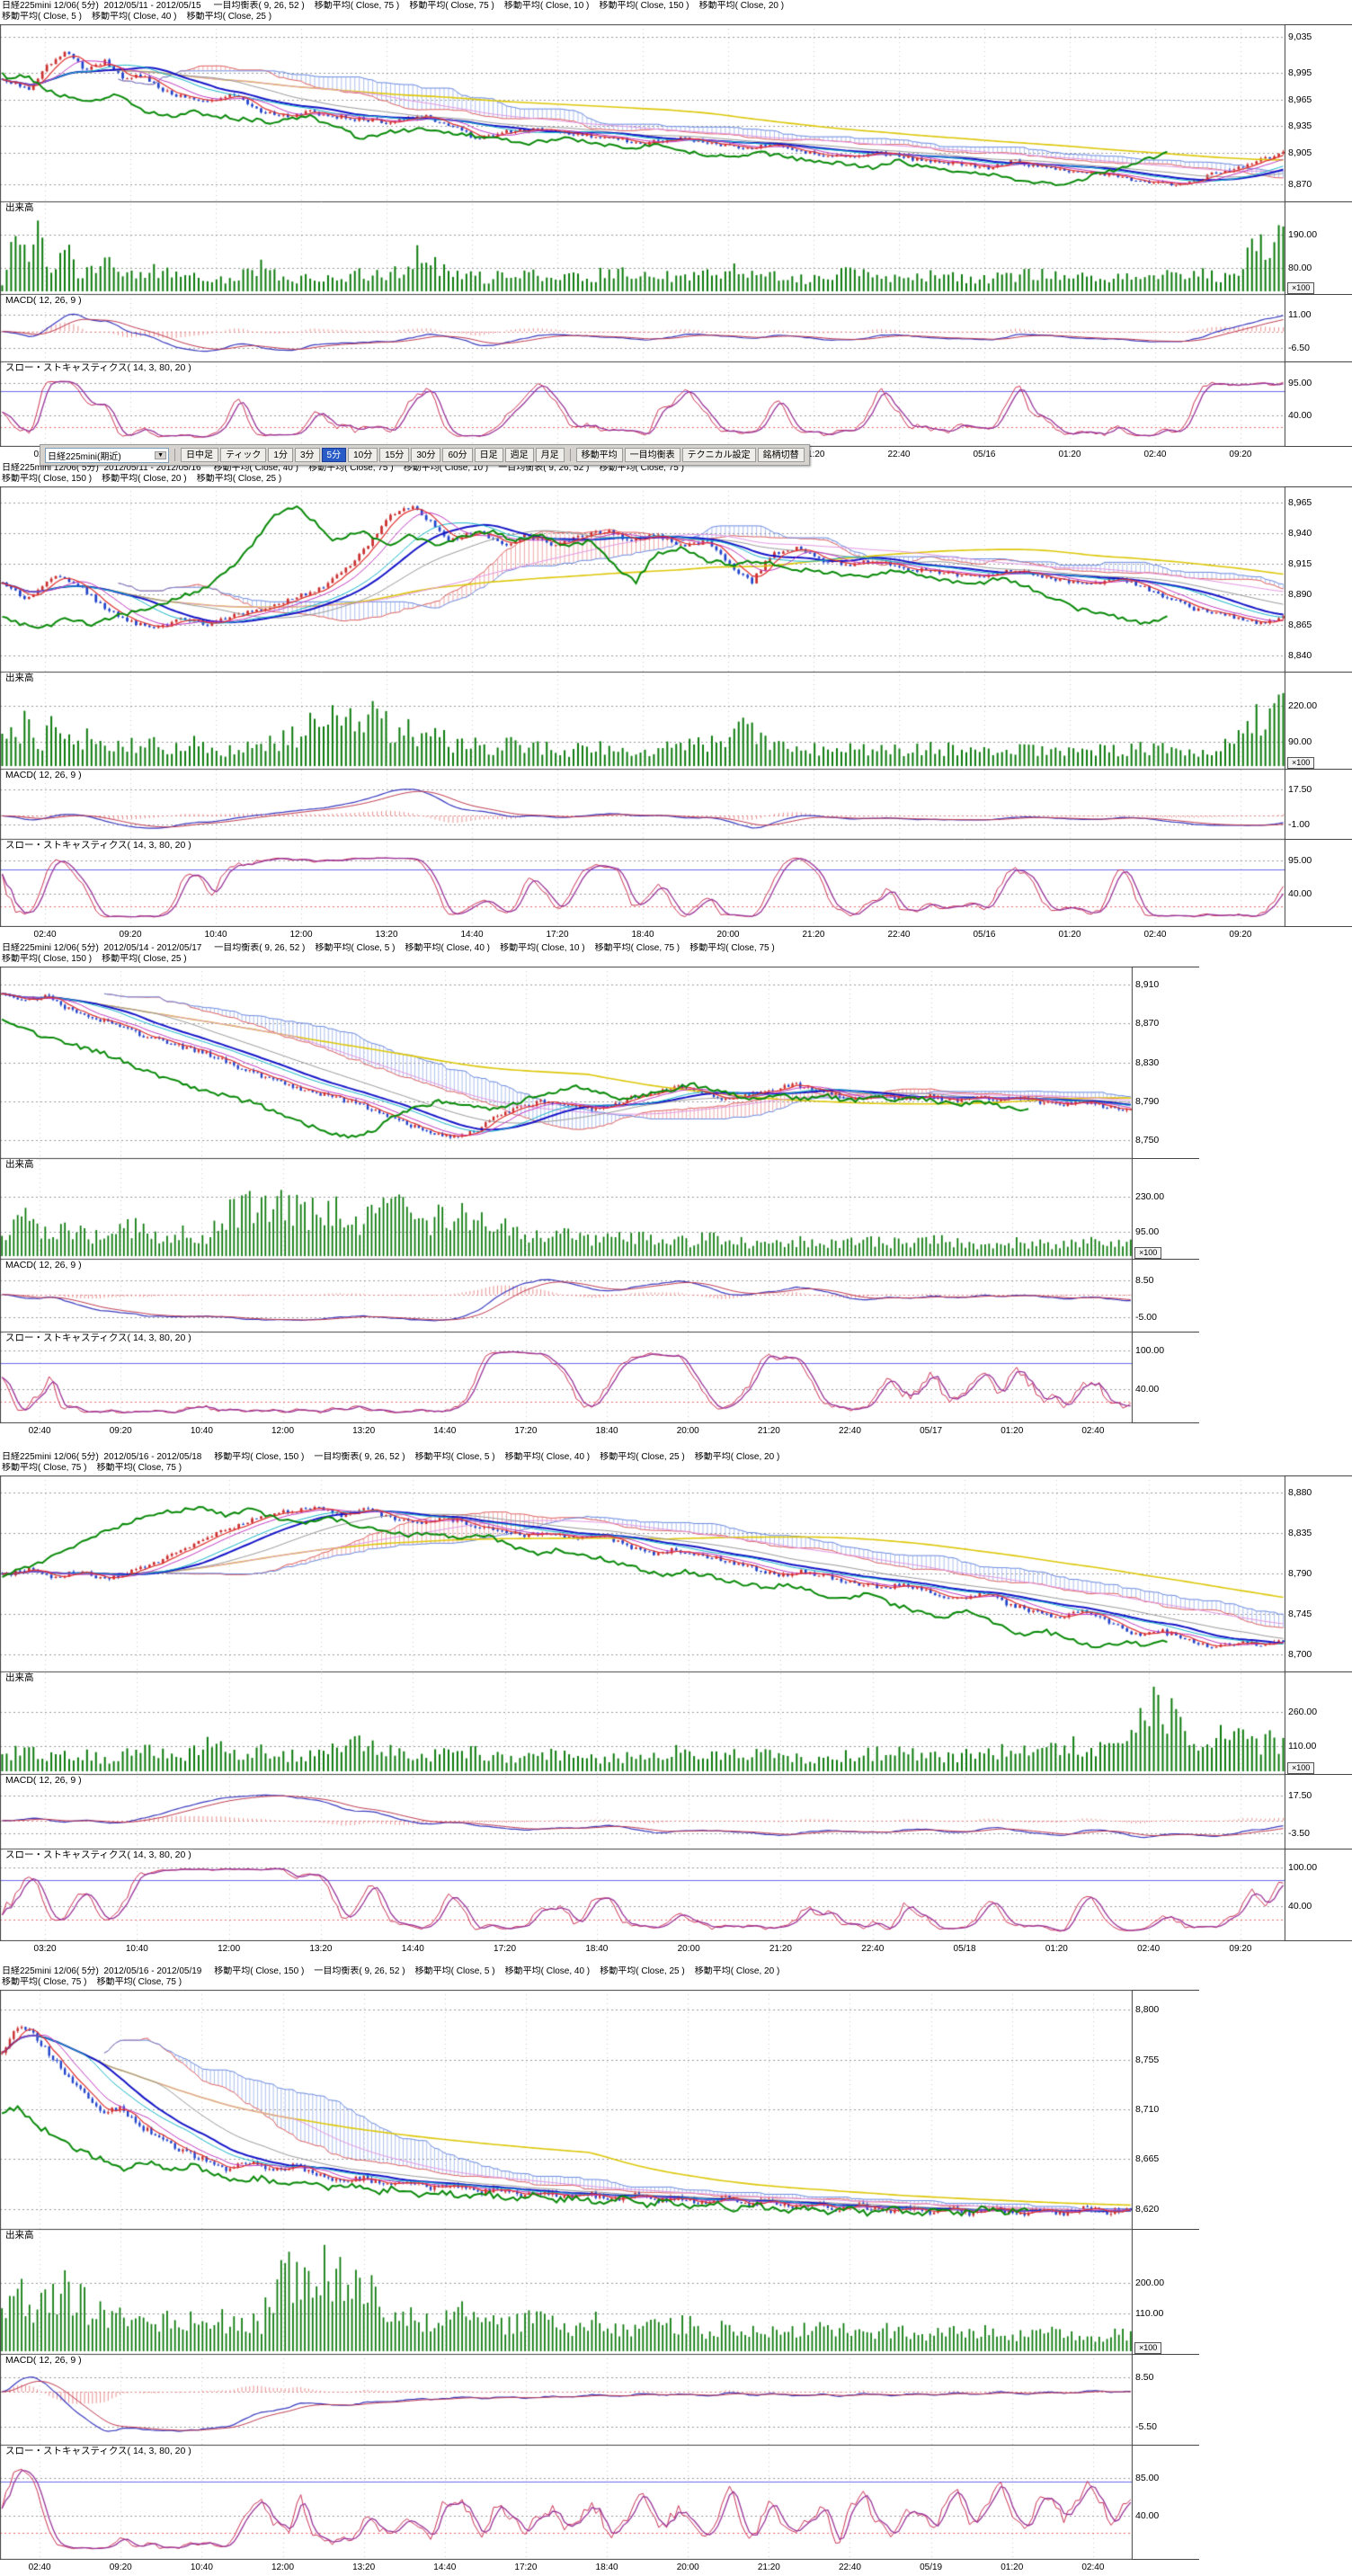 Image resolution: width=1352 pixels, height=2576 pixels. What do you see at coordinates (599, 455) in the screenshot?
I see `action-button-1: 移動平均` at bounding box center [599, 455].